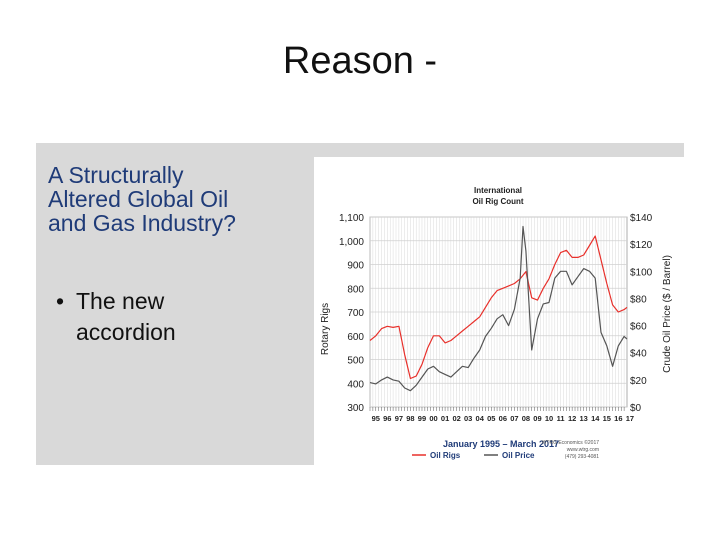  I want to click on x-tick-label: 06, so click(503, 418).